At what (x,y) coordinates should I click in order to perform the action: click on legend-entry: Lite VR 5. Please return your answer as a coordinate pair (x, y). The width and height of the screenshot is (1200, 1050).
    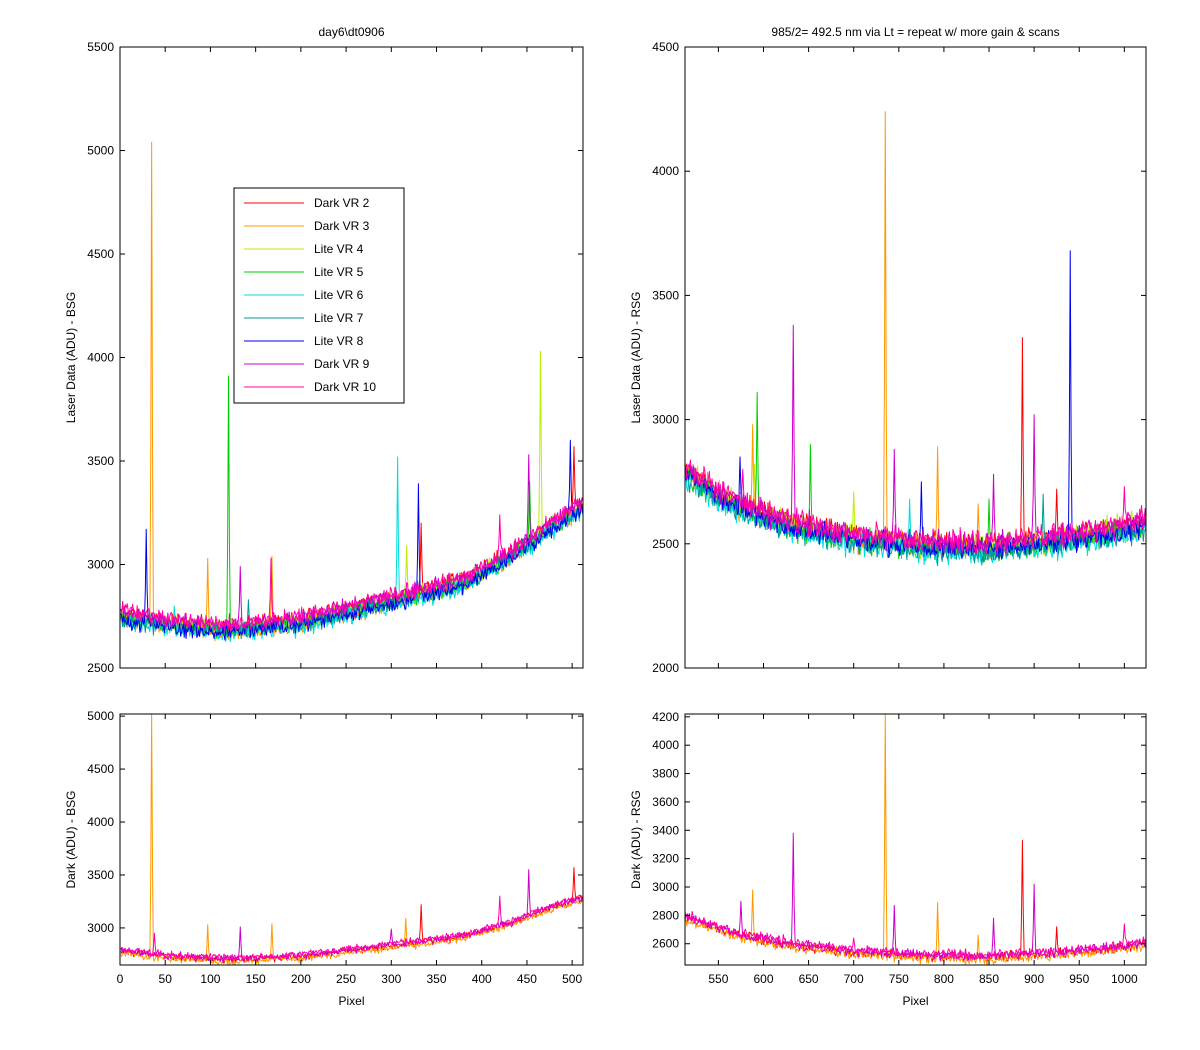
    Looking at the image, I should click on (339, 272).